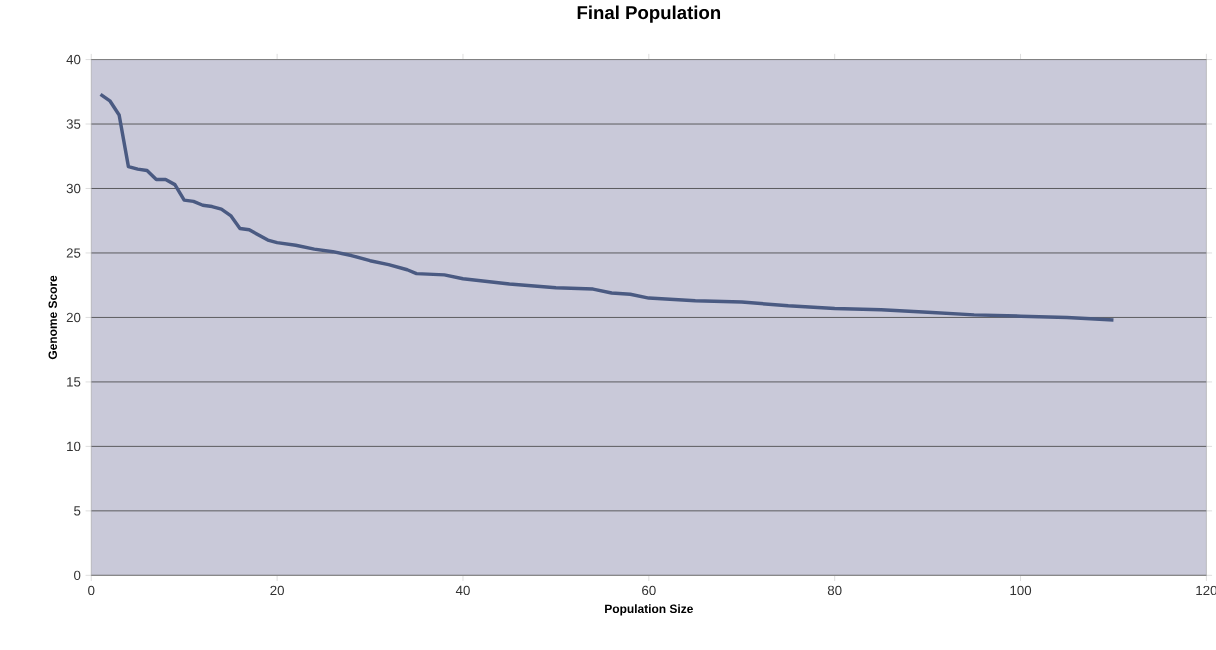 This screenshot has height=650, width=1216. I want to click on y-tick-label: 10, so click(74, 446).